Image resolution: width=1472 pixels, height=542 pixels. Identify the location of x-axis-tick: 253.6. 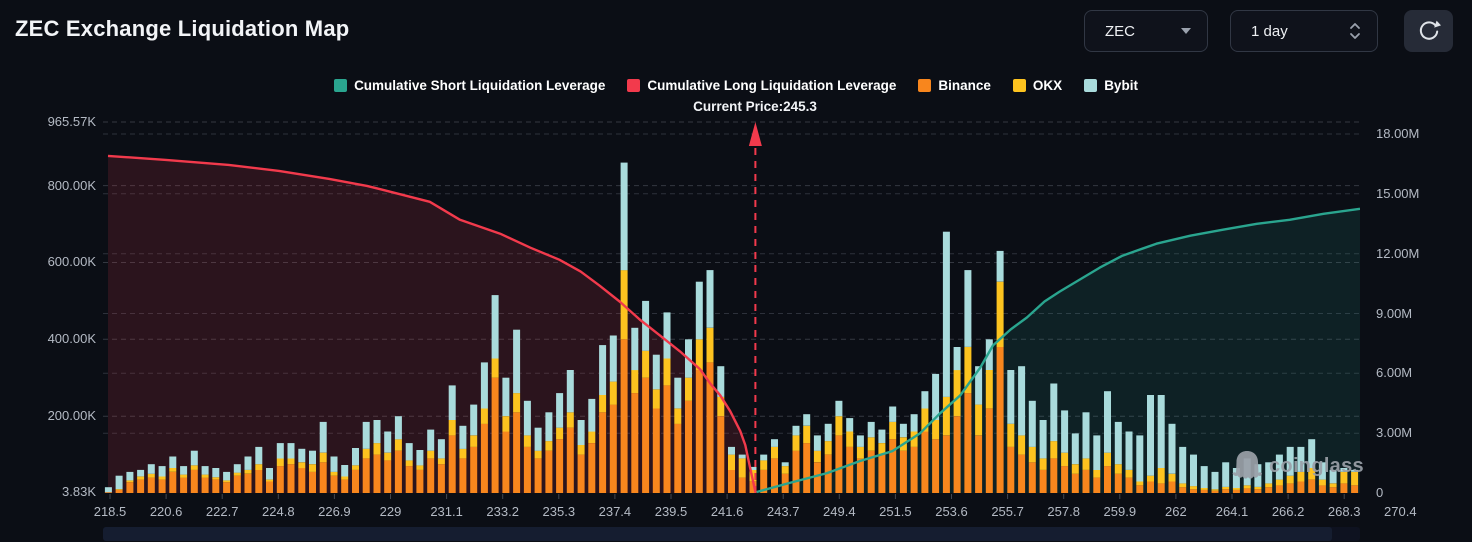
(951, 511).